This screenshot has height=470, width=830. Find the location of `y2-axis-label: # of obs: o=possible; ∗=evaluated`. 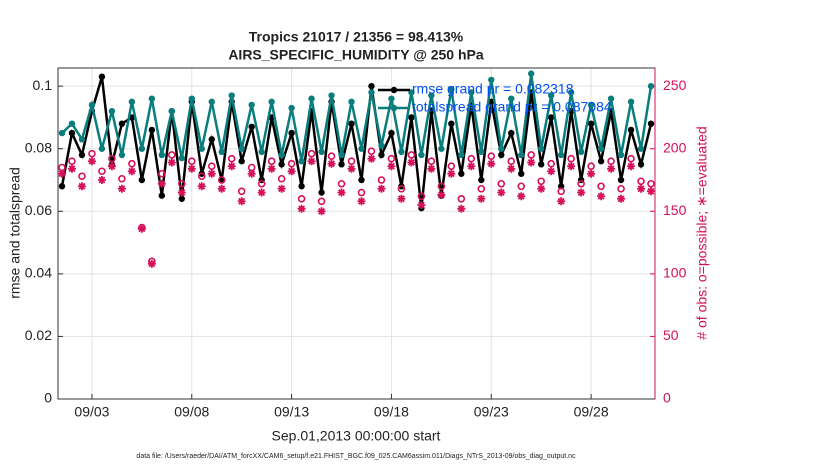

y2-axis-label: # of obs: o=possible; ∗=evaluated is located at coordinates (702, 232).